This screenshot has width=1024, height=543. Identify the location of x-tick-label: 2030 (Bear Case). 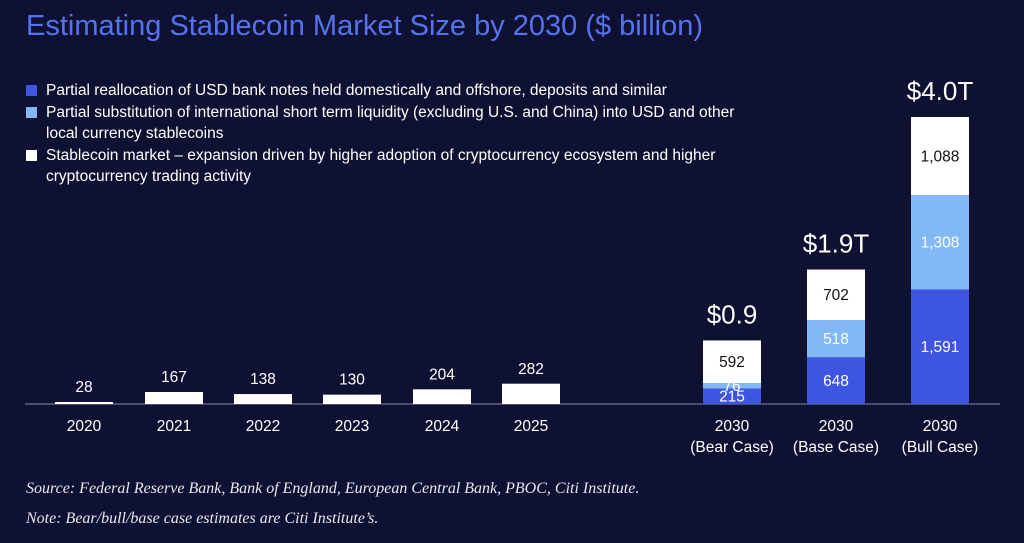
(732, 437).